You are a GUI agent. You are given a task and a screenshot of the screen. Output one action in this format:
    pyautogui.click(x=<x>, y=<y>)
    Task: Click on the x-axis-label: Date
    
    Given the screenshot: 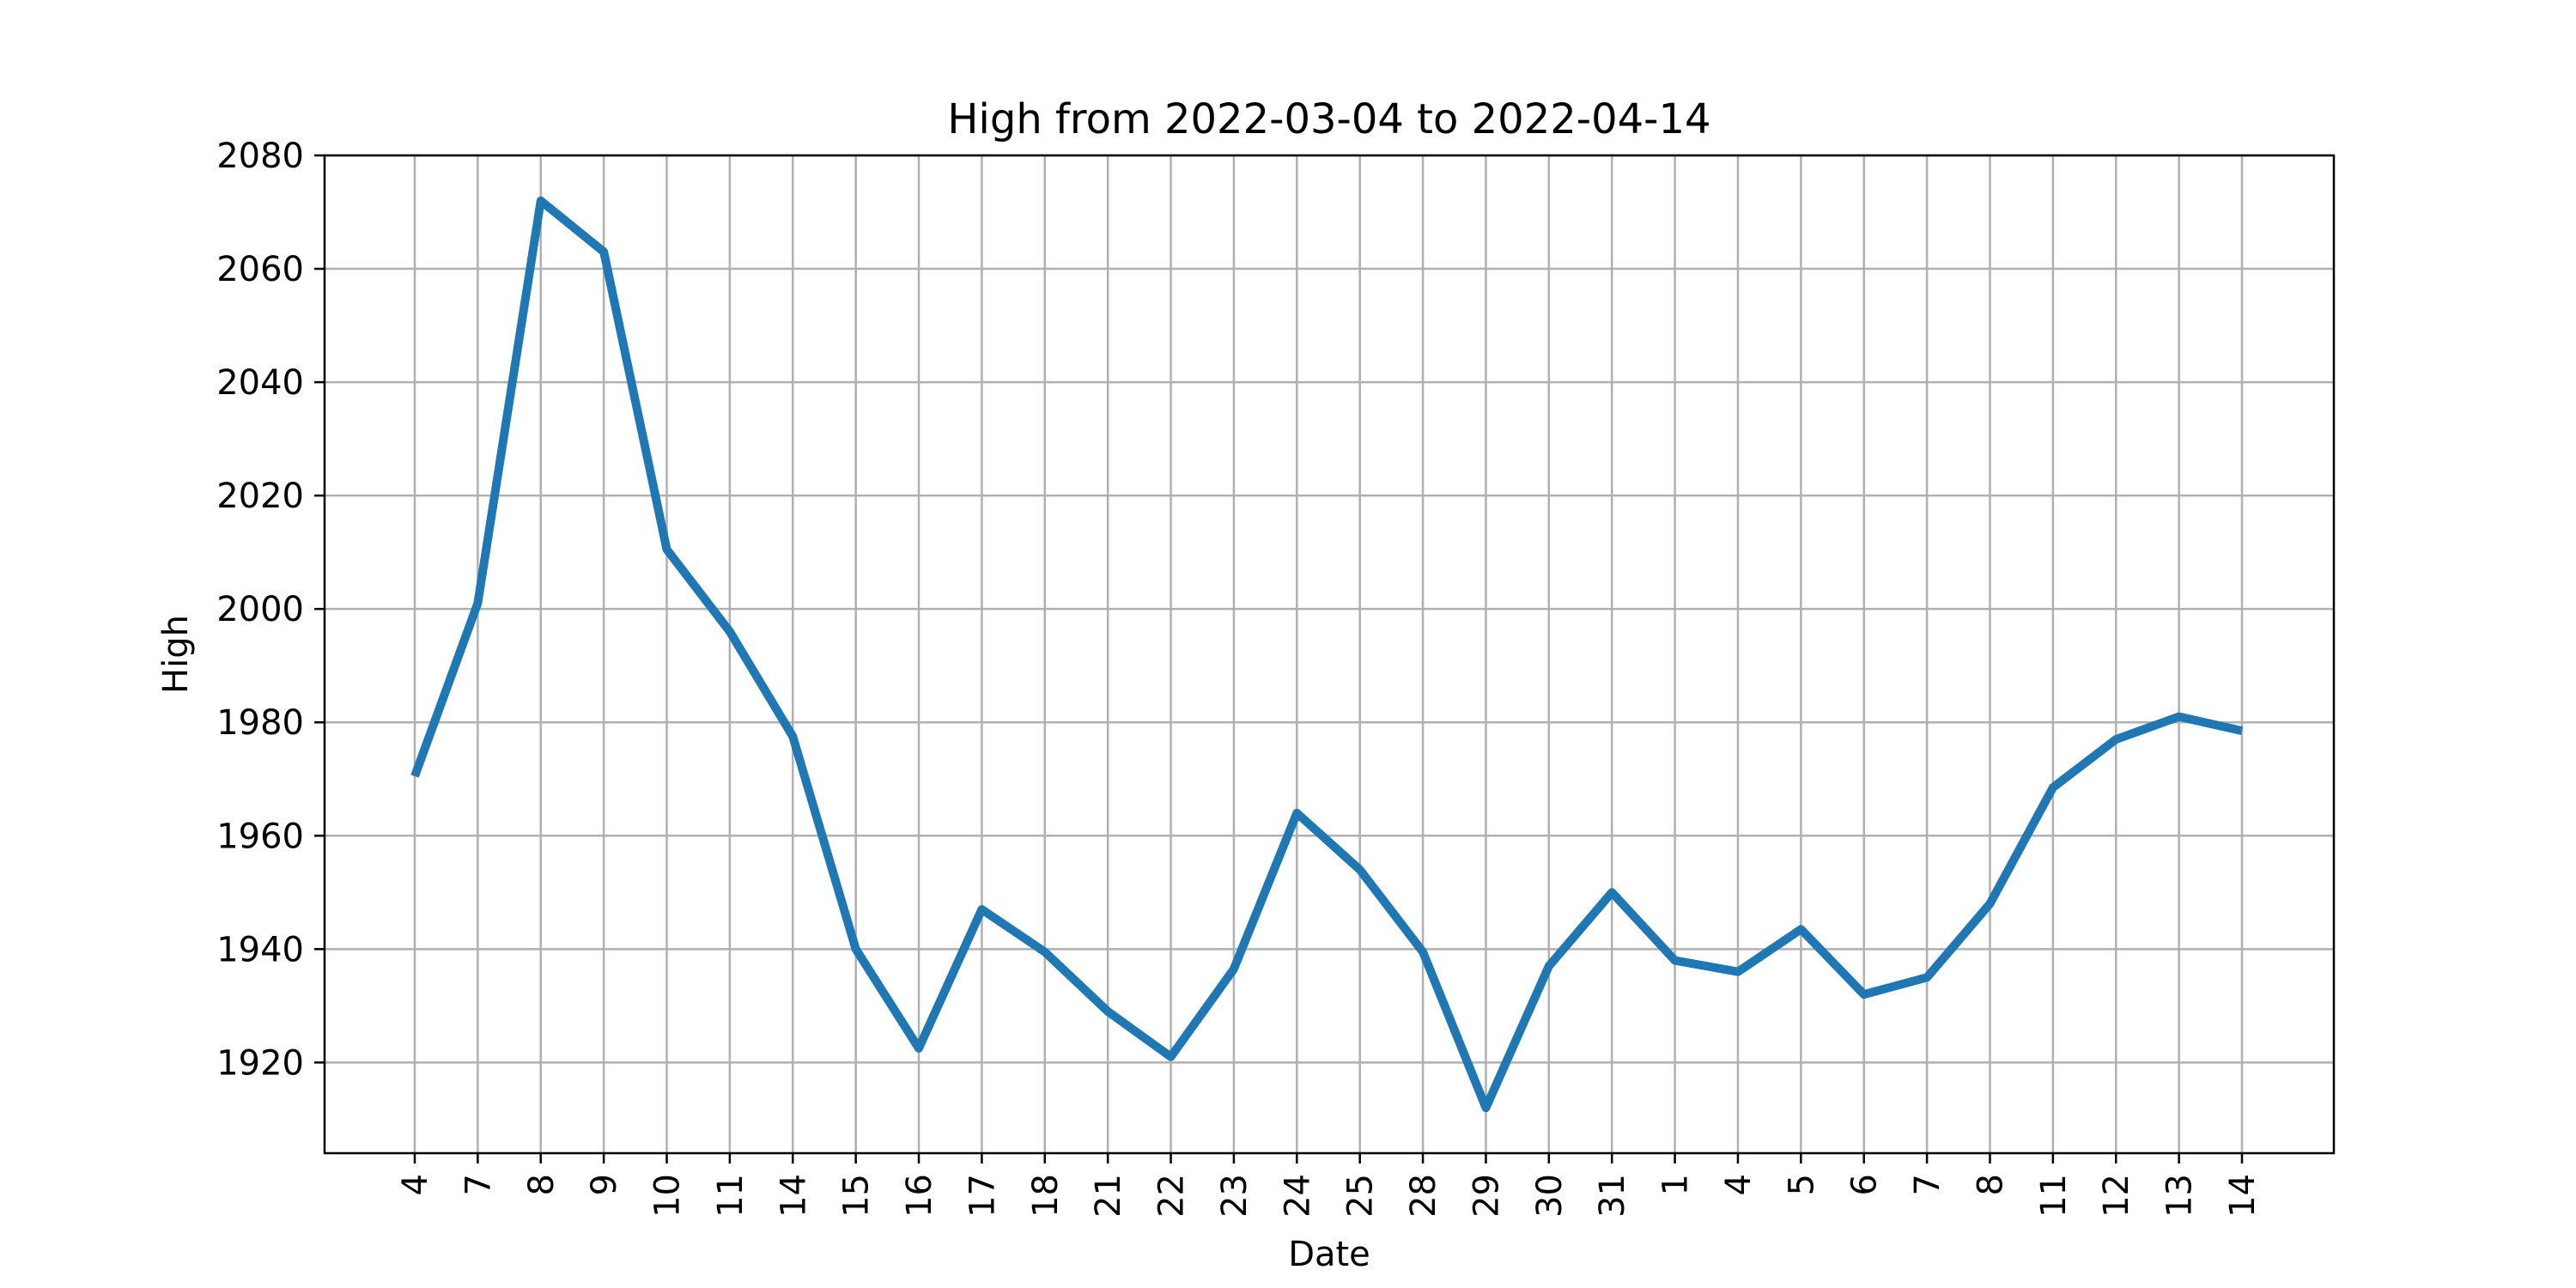 What is the action you would take?
    pyautogui.click(x=1329, y=1254)
    